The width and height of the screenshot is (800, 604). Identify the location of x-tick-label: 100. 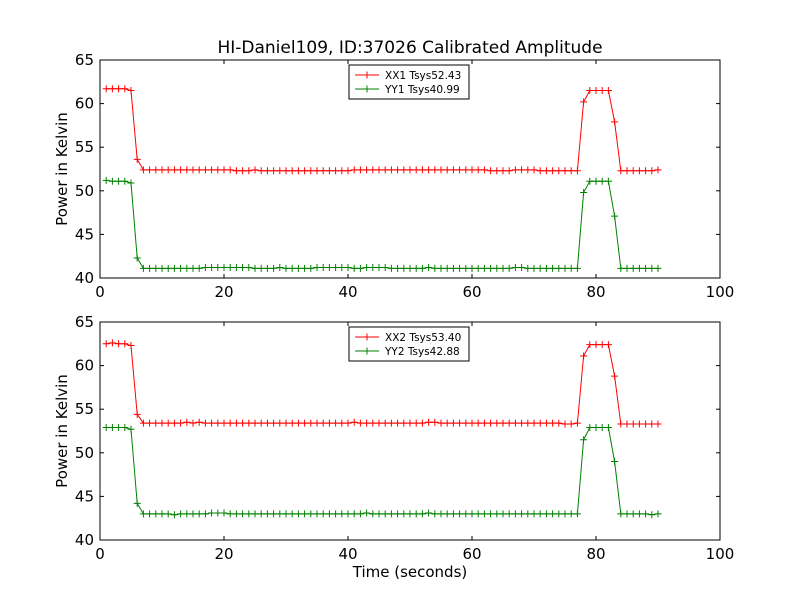
(720, 554).